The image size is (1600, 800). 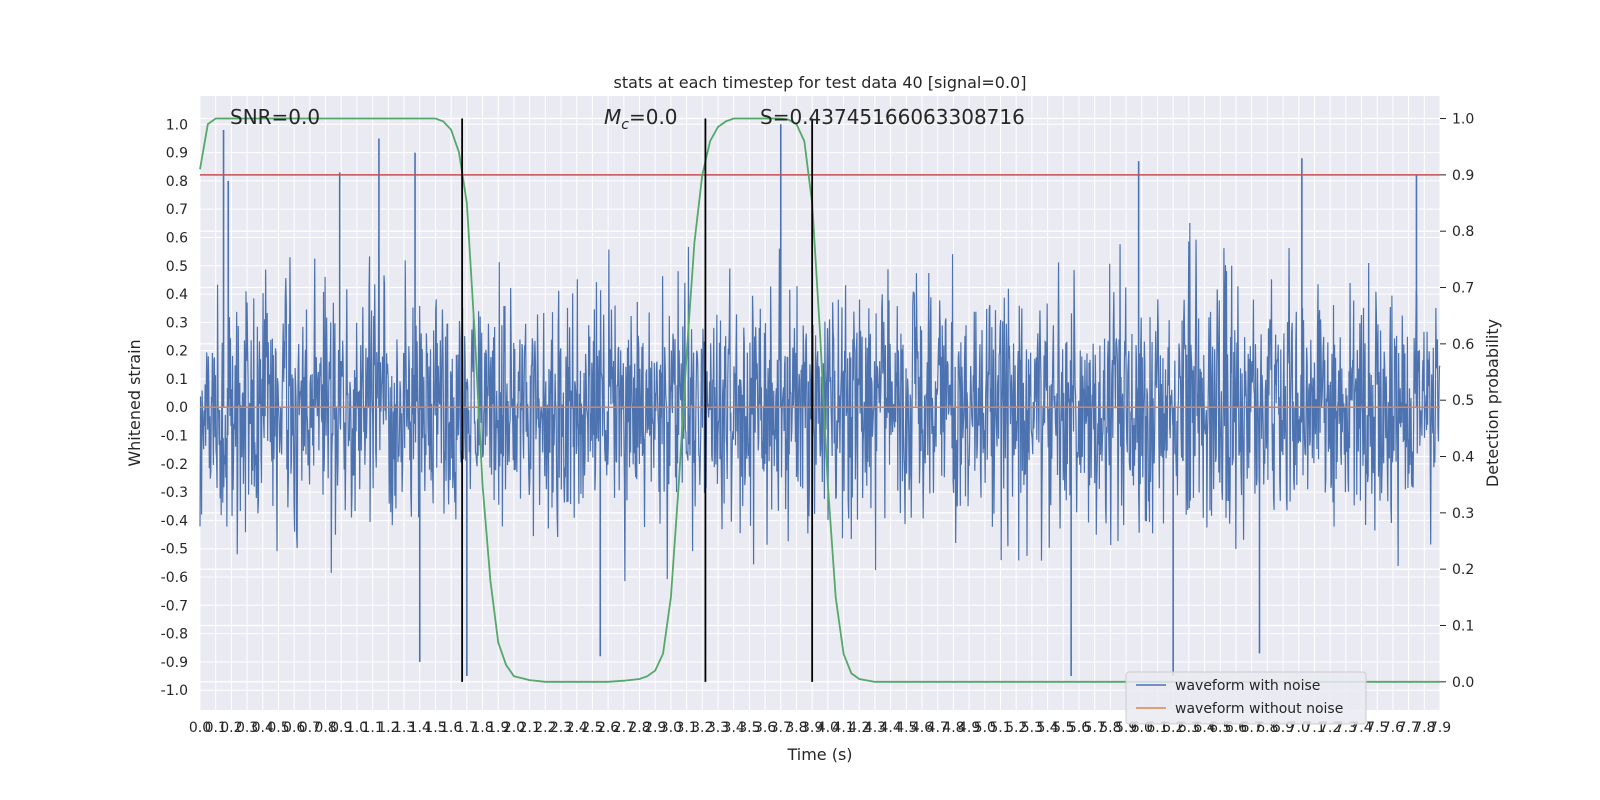 I want to click on x-tick-label: 1.6, so click(x=451, y=728).